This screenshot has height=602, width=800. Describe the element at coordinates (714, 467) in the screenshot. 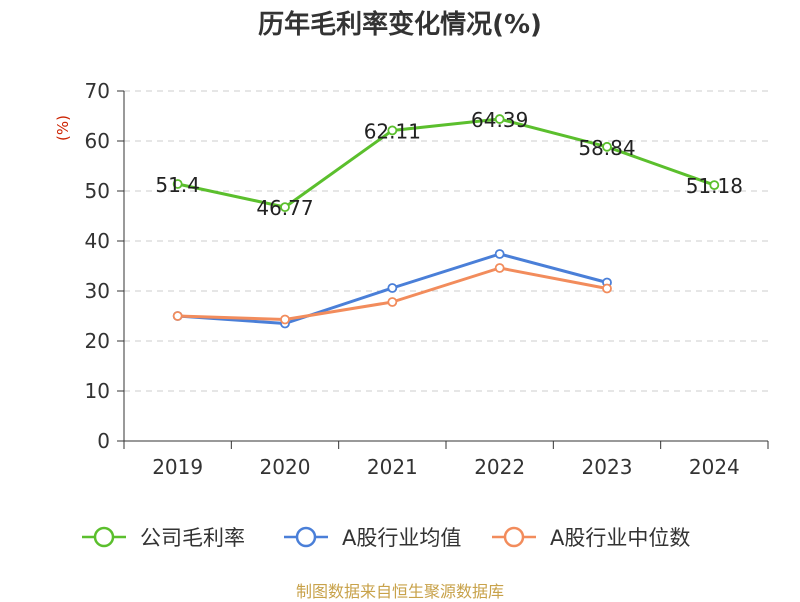

I see `x-tick-label: 2024` at that location.